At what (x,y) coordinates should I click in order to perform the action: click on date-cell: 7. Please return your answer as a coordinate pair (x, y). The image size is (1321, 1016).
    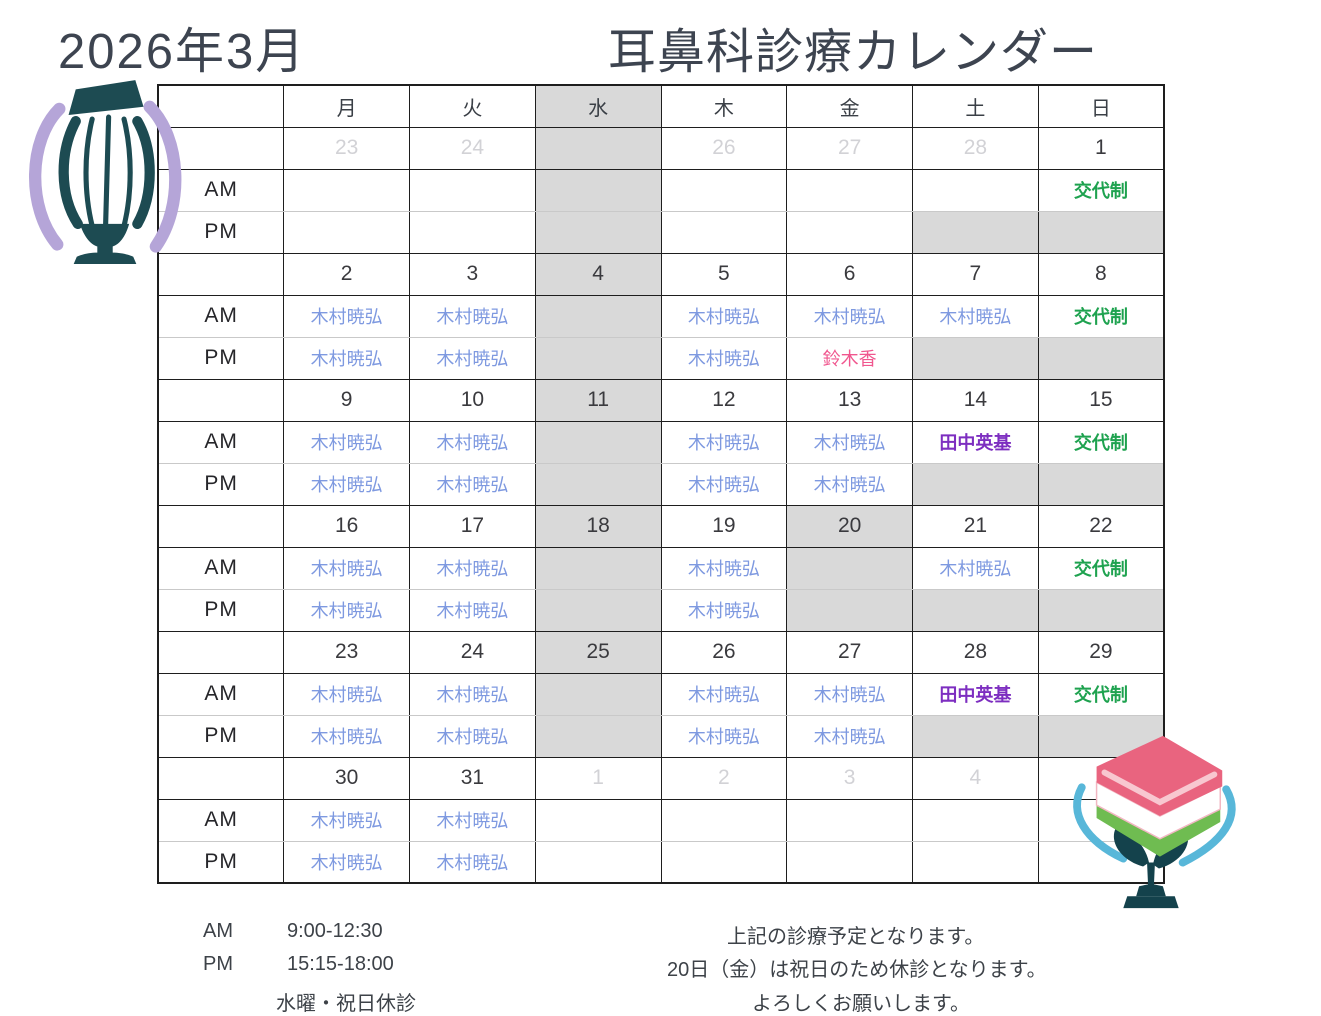
    Looking at the image, I should click on (975, 274).